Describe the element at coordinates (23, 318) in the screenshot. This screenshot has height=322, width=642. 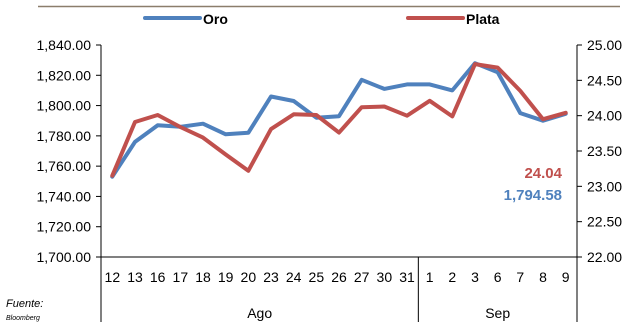
I see `source-note-text: Bloomberg` at that location.